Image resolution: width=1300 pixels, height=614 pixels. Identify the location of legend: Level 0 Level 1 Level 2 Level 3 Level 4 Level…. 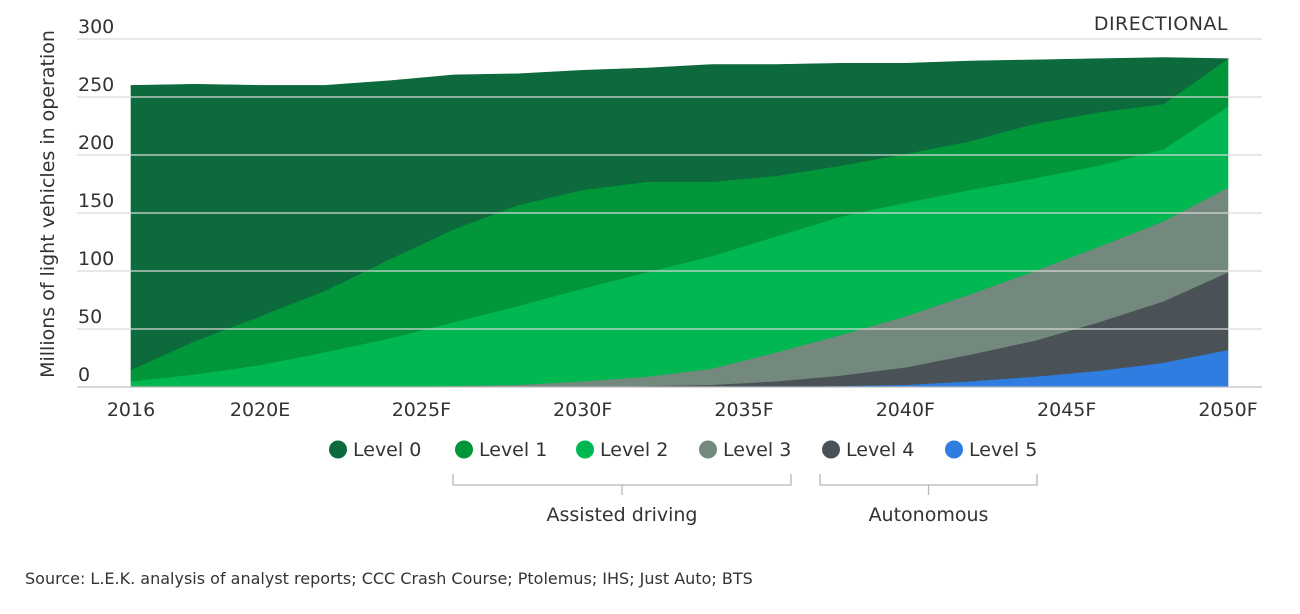
(683, 450).